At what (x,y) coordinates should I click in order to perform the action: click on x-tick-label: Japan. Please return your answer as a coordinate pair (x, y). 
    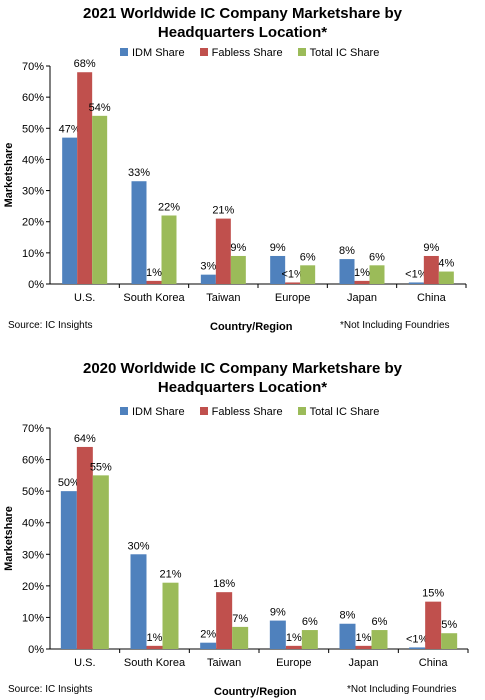
    Looking at the image, I should click on (362, 298).